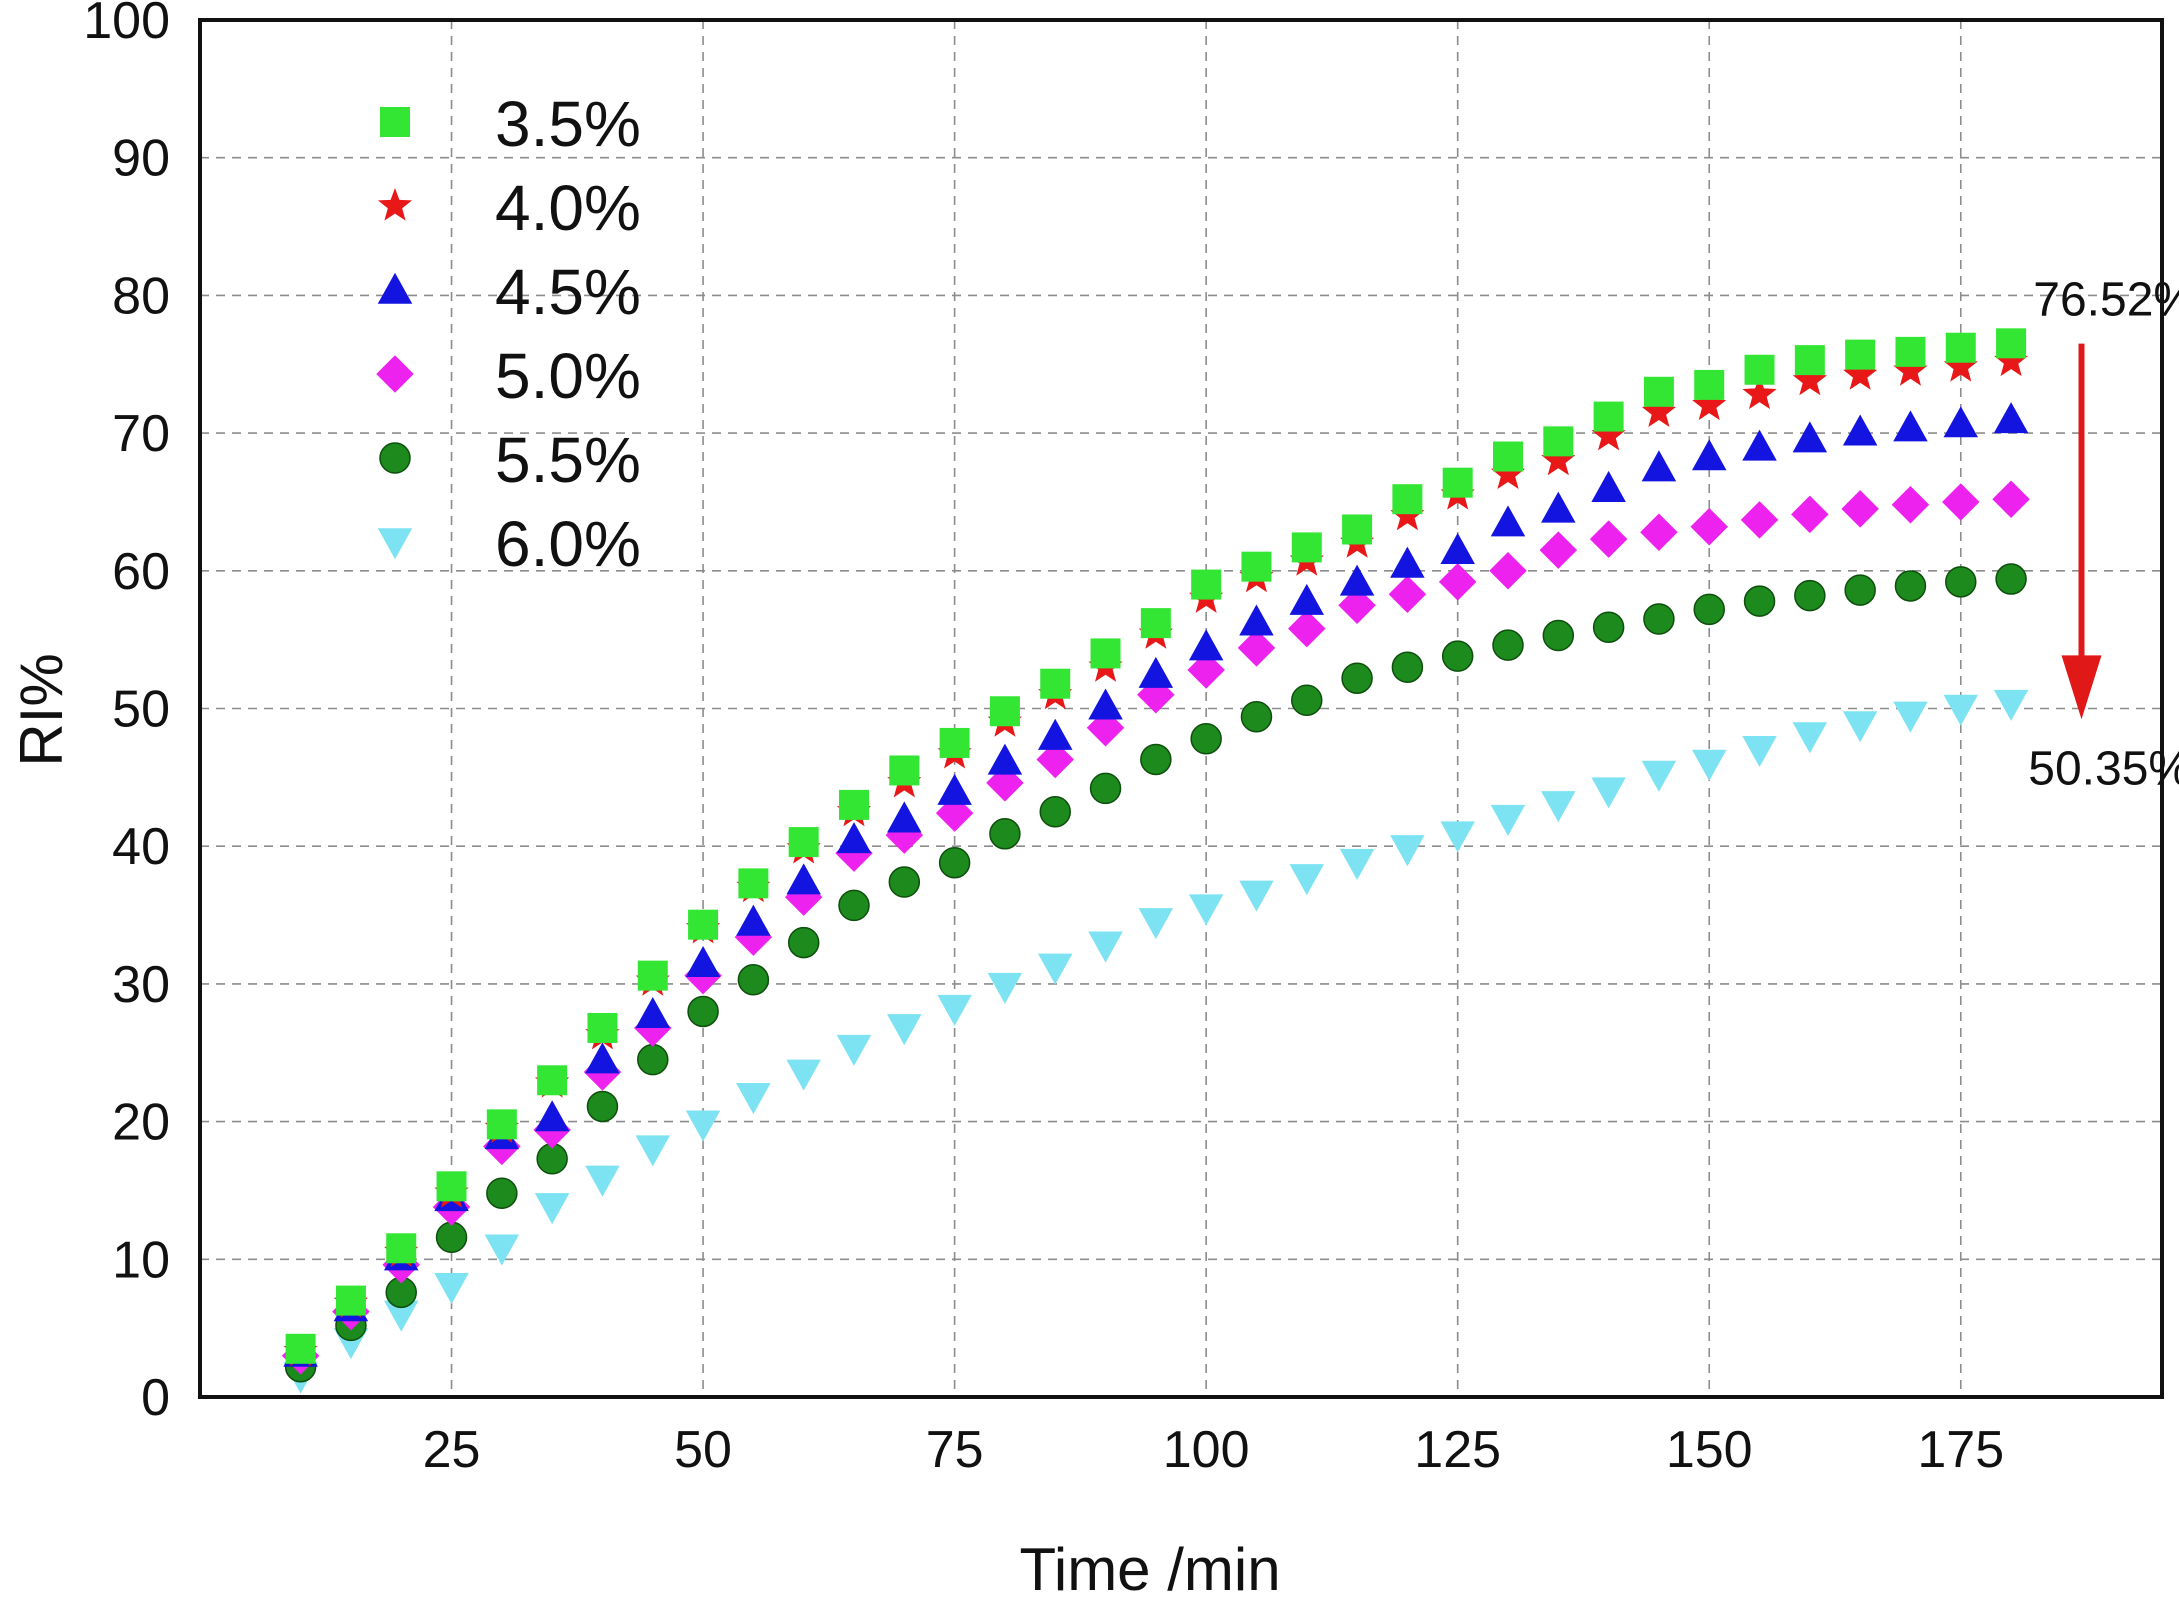 The image size is (2179, 1603). What do you see at coordinates (568, 124) in the screenshot?
I see `legend-label: 3.5%` at bounding box center [568, 124].